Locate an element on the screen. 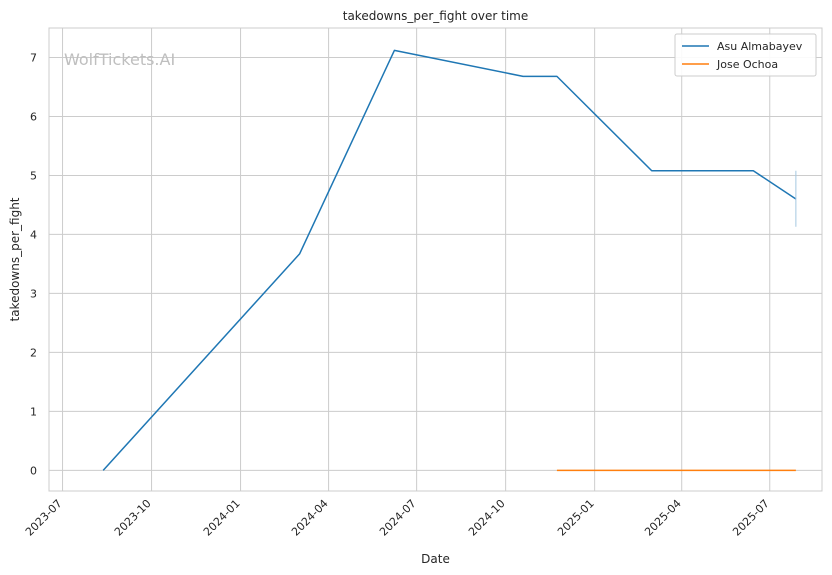 Image resolution: width=832 pixels, height=575 pixels. x-axis-label: Date is located at coordinates (435, 559).